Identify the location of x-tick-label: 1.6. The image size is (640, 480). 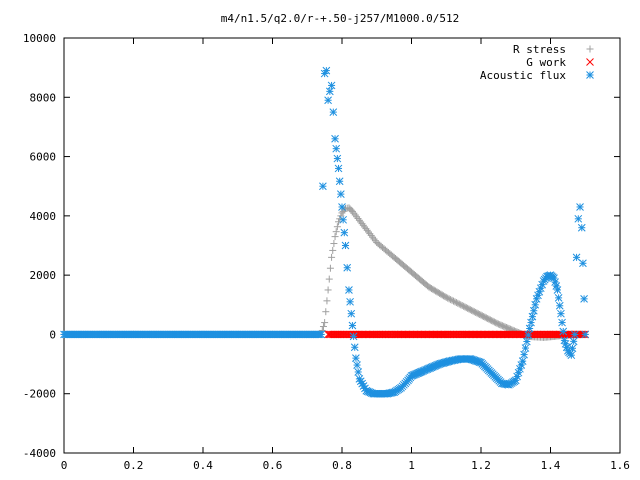
(620, 465).